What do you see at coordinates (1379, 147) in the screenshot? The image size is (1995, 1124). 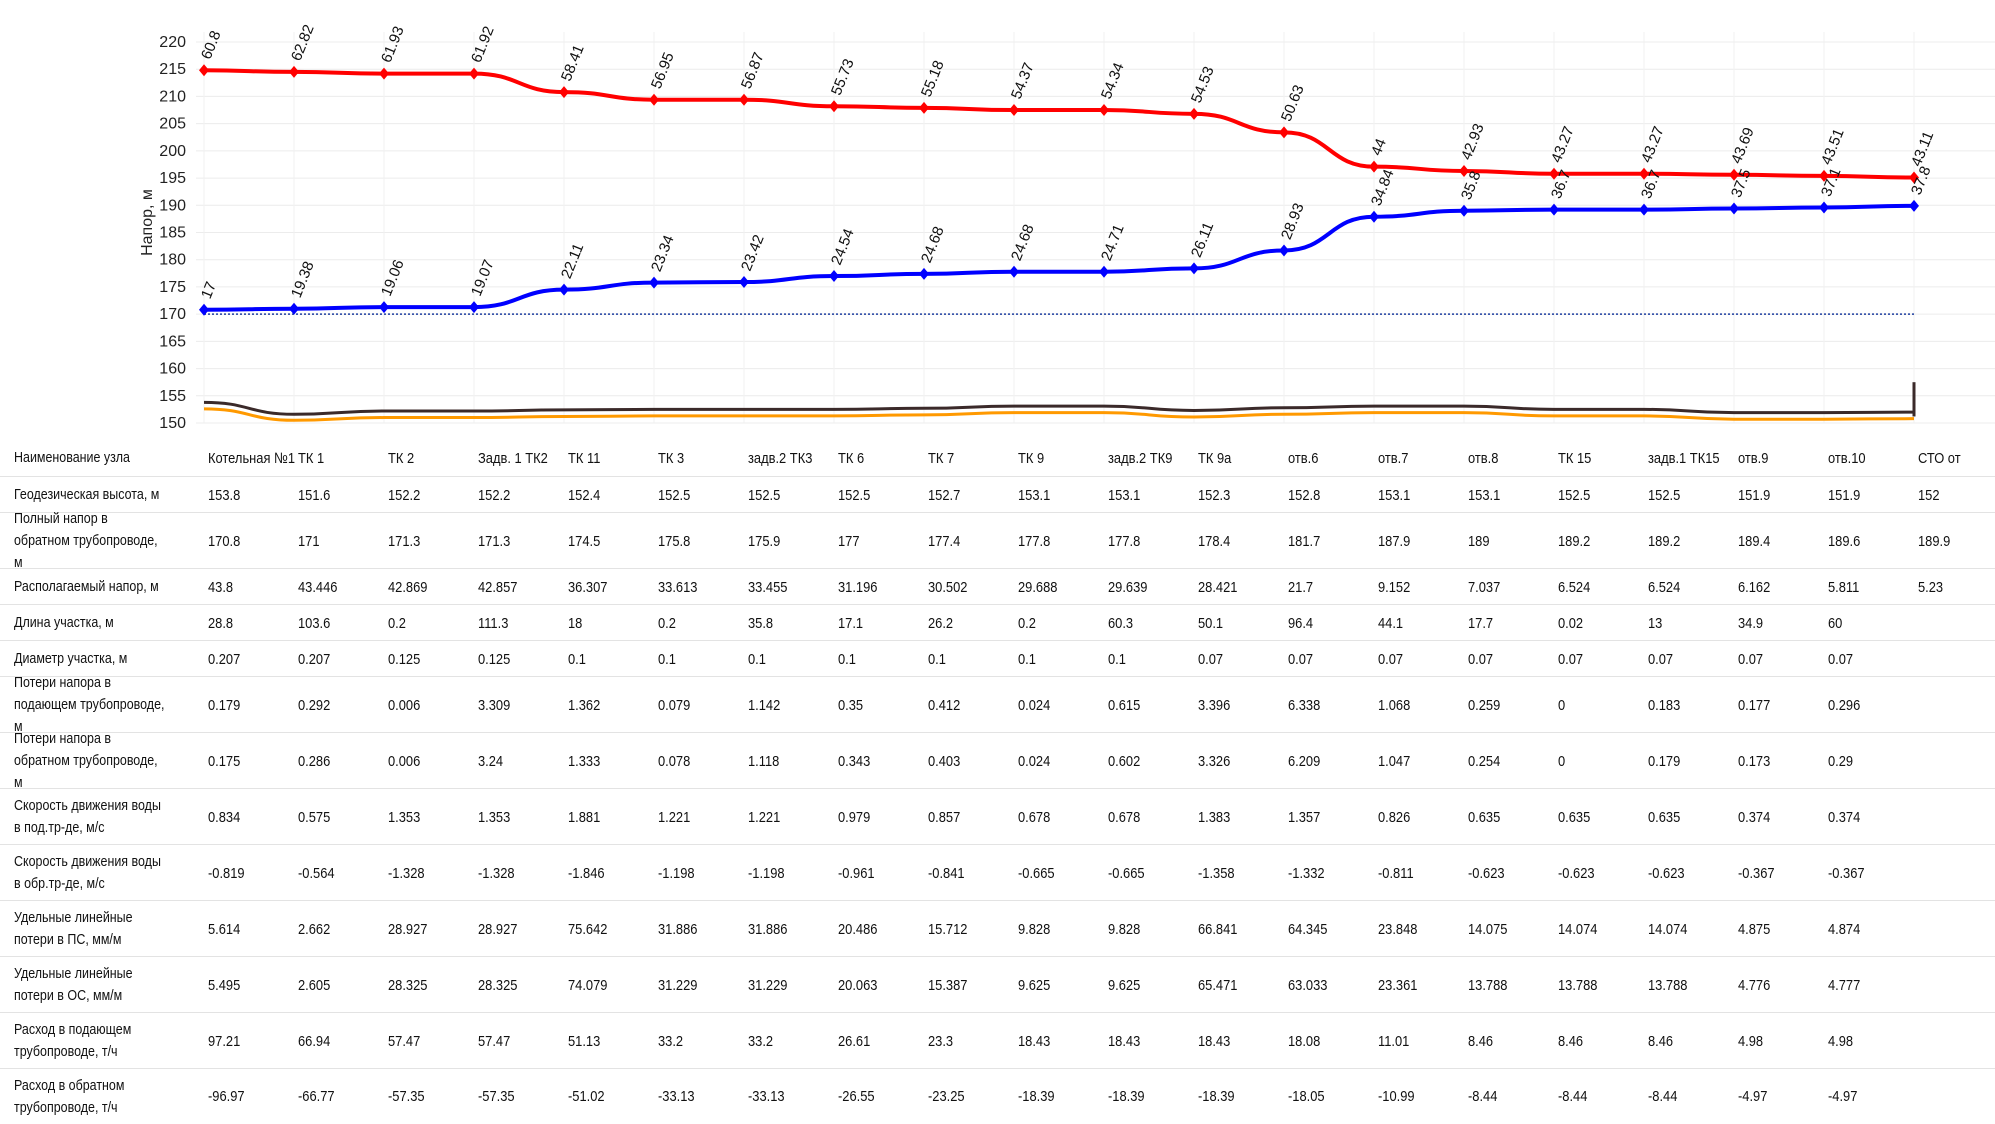 I see `supply-data-label: 44` at bounding box center [1379, 147].